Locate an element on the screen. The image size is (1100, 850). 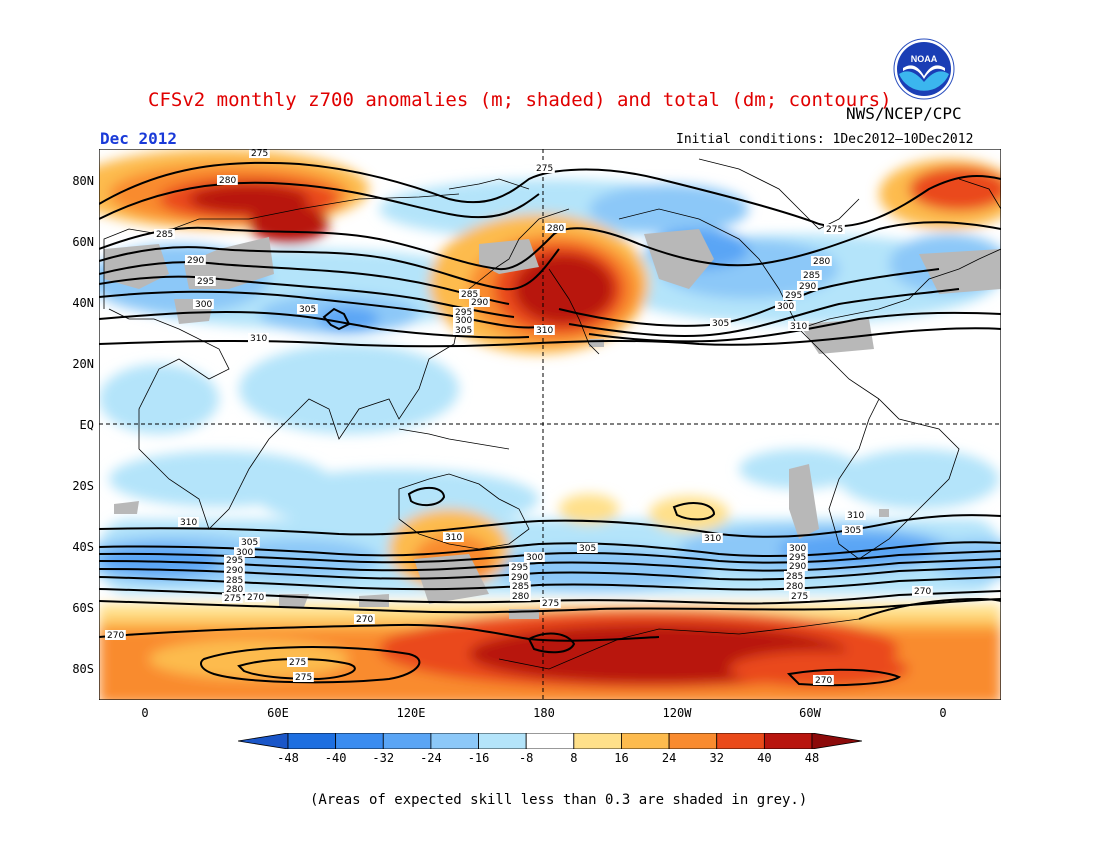
lat-label-40s: 40S is located at coordinates (83, 547).